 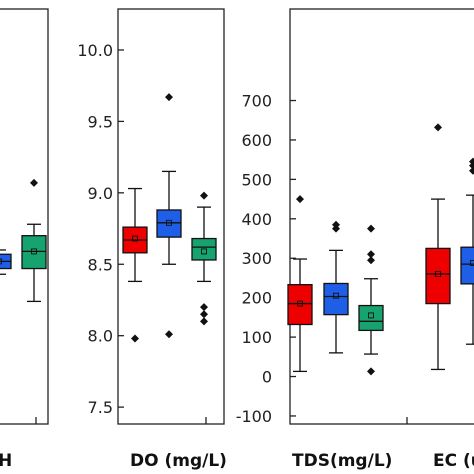 I want to click on tds-axis-label: TDS(mg/L), so click(x=342, y=461).